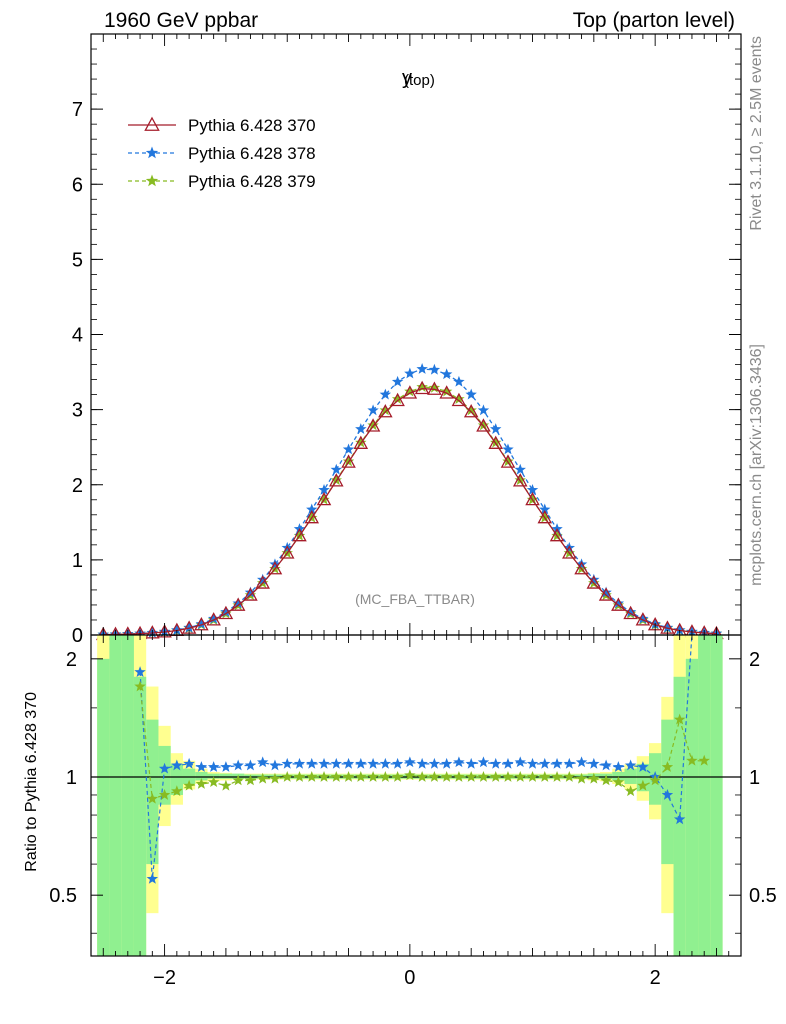 The width and height of the screenshot is (786, 1024). Describe the element at coordinates (407, 78) in the screenshot. I see `plot-title-y: y` at that location.